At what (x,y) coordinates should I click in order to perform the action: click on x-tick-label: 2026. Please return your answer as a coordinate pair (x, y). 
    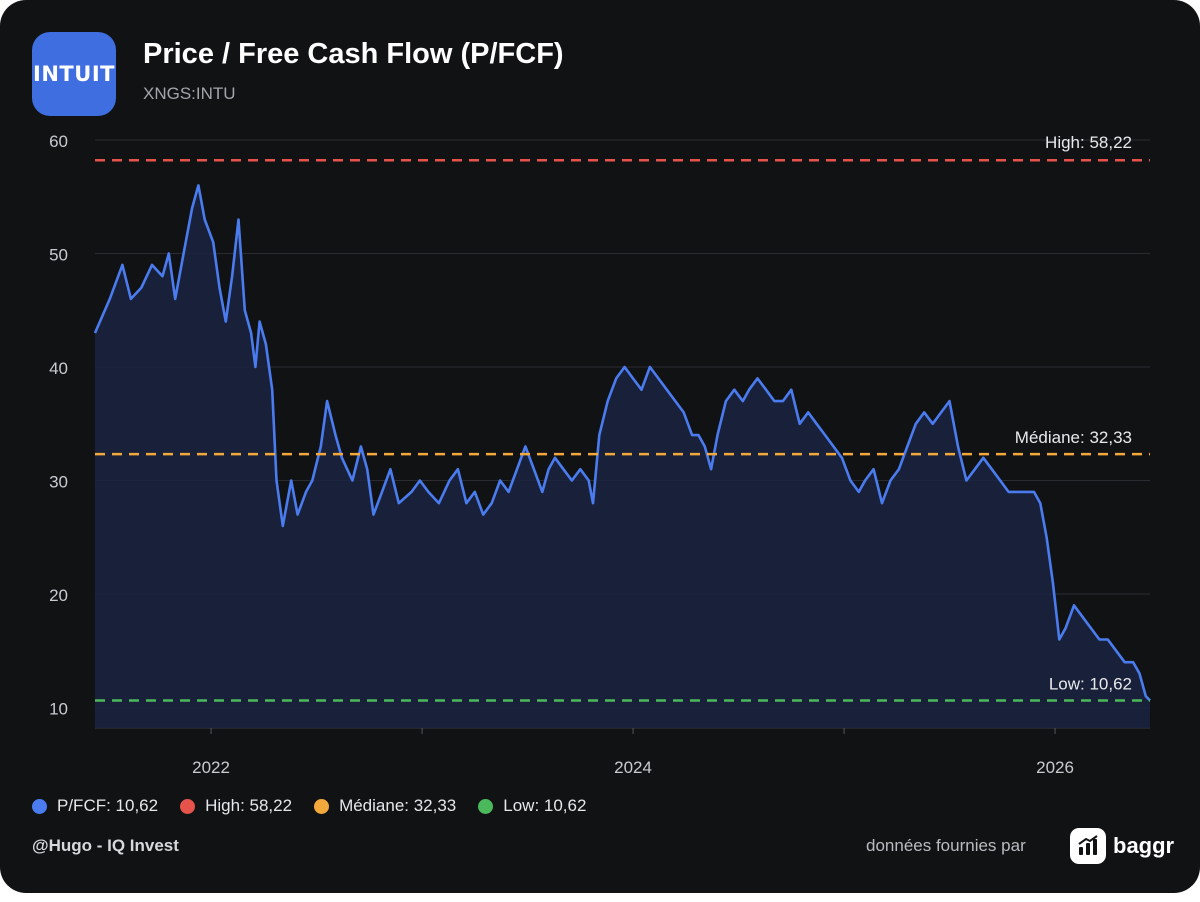
    Looking at the image, I should click on (1055, 767).